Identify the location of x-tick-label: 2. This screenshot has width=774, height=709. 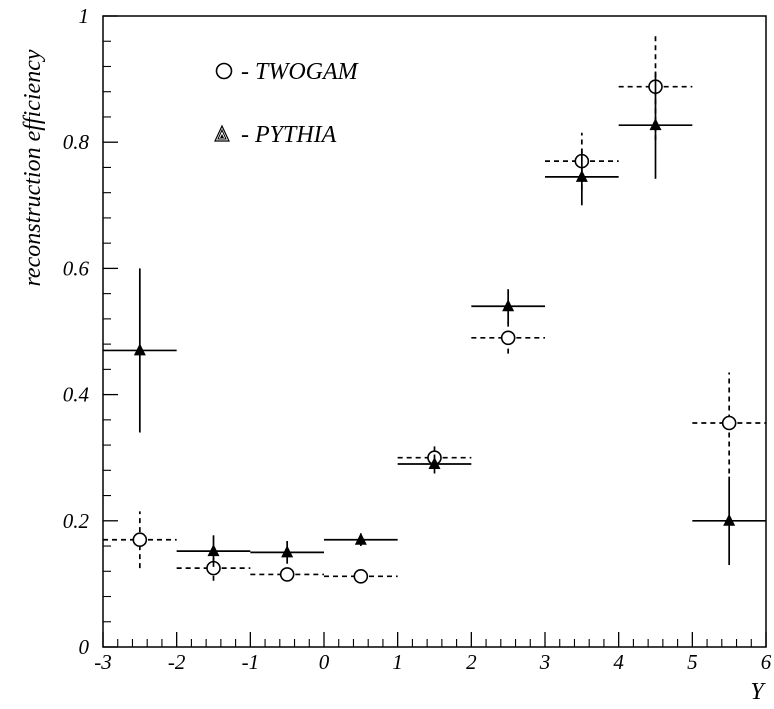
(471, 662).